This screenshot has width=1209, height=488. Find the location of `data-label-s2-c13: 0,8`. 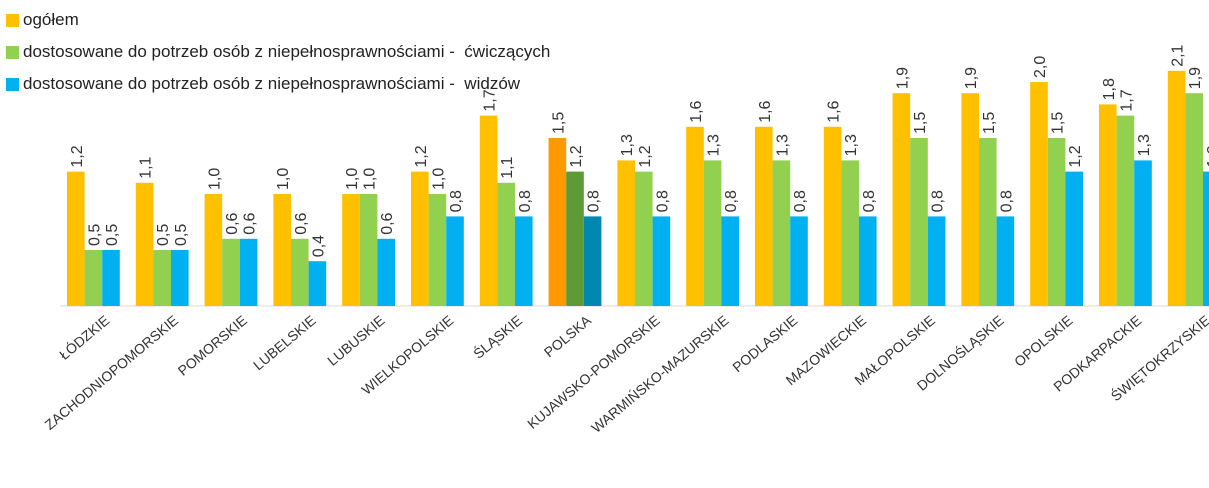

data-label-s2-c13: 0,8 is located at coordinates (1006, 201).